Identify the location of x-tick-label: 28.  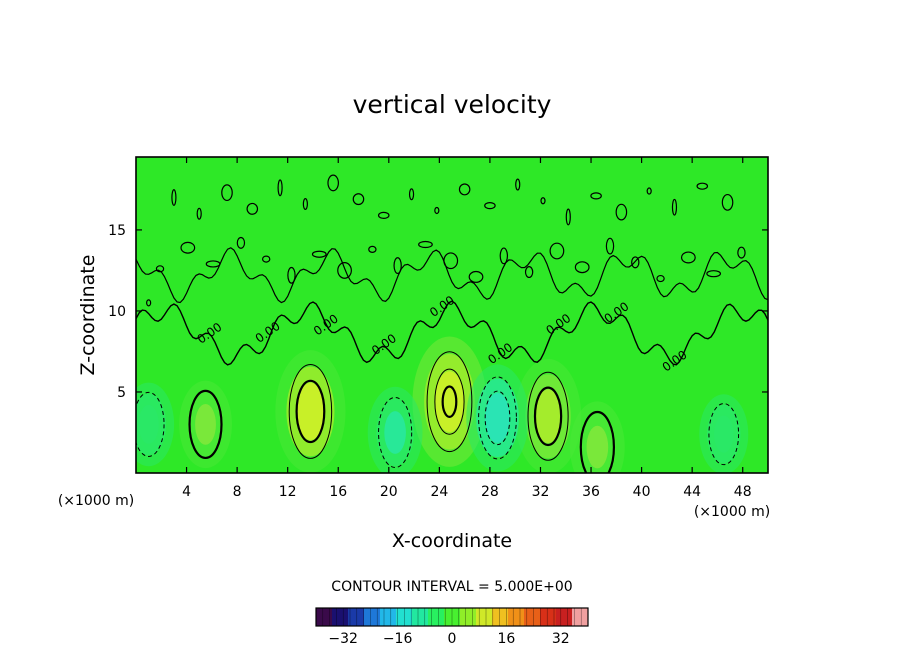
(490, 492).